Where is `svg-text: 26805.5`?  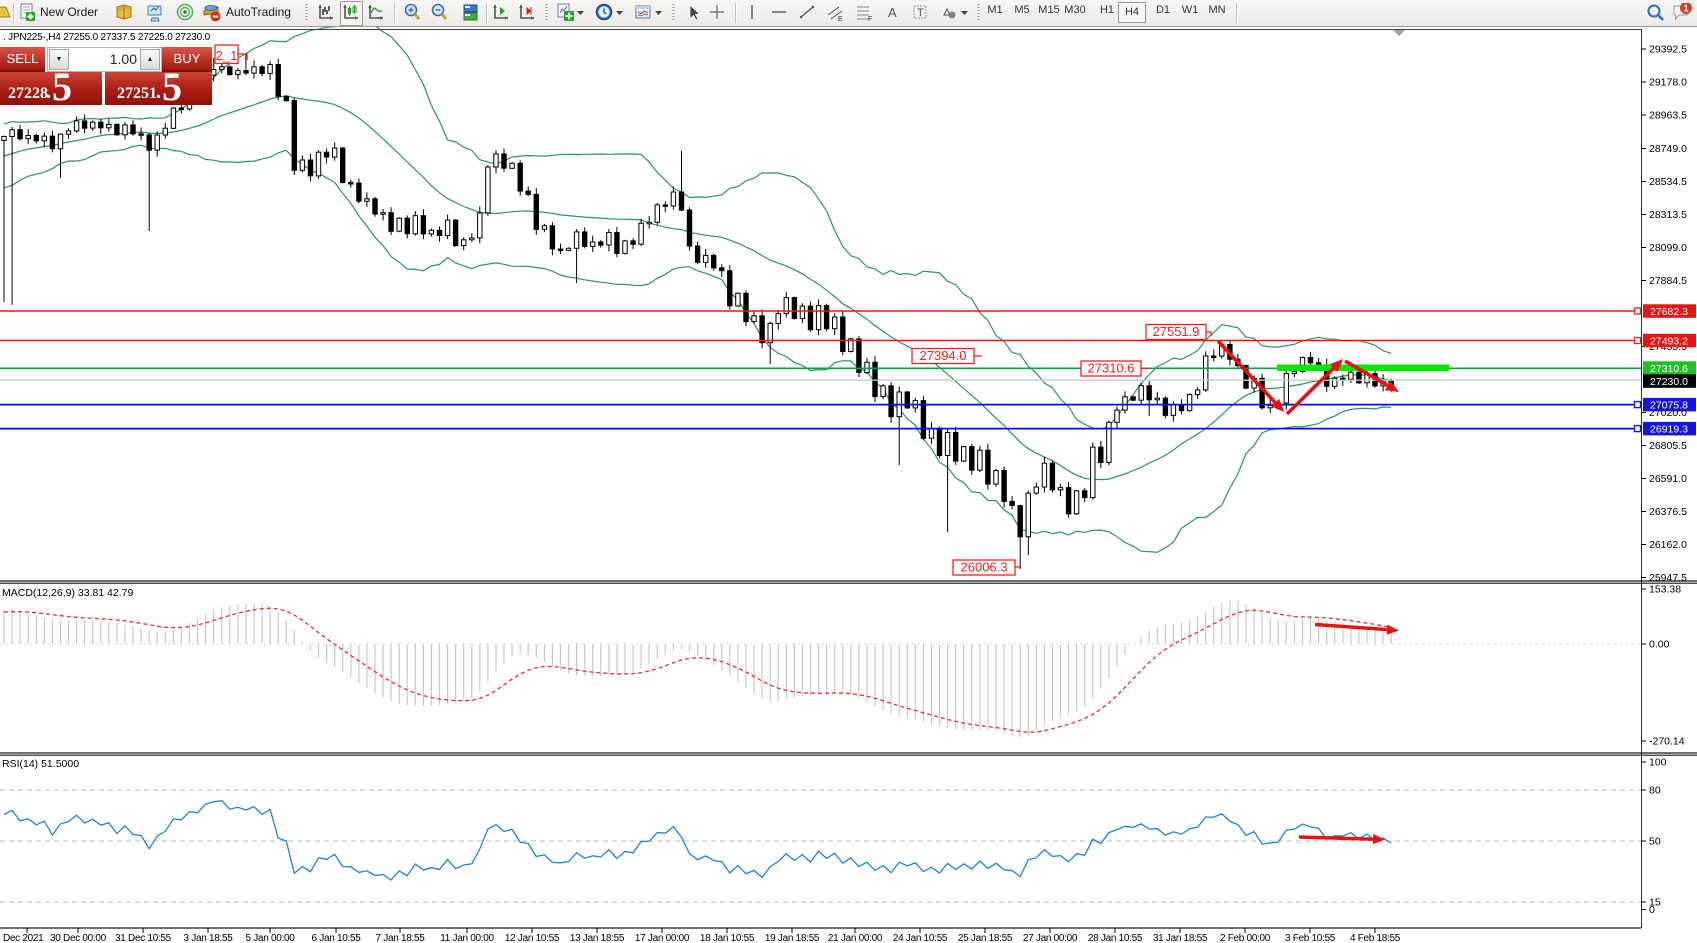
svg-text: 26805.5 is located at coordinates (1668, 446).